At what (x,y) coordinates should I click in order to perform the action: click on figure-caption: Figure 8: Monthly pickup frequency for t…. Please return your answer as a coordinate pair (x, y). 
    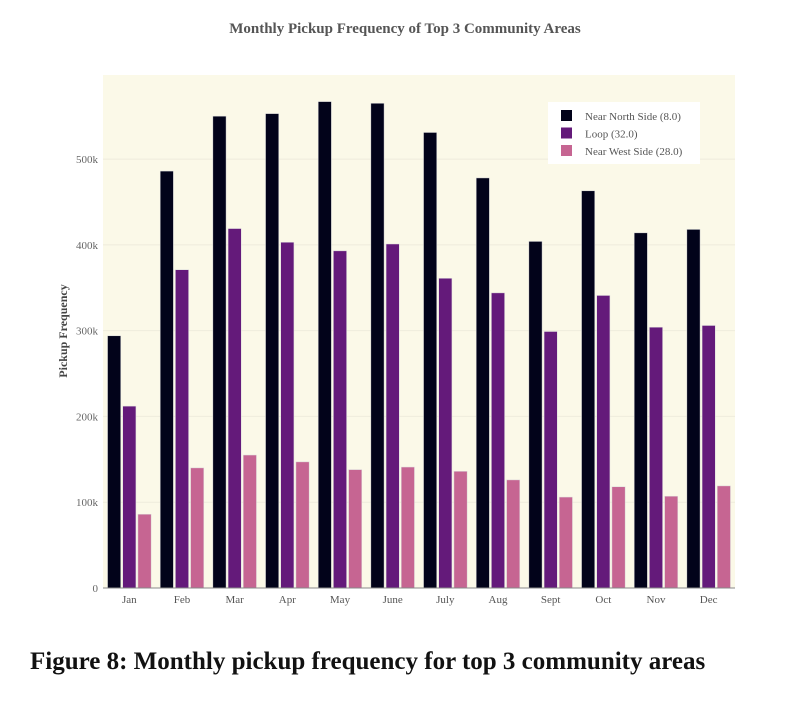
    Looking at the image, I should click on (368, 661).